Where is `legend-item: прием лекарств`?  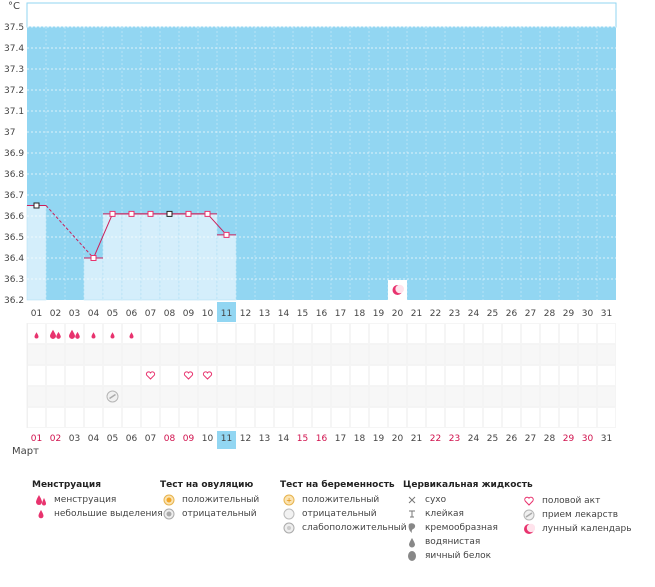 legend-item: прием лекарств is located at coordinates (576, 515).